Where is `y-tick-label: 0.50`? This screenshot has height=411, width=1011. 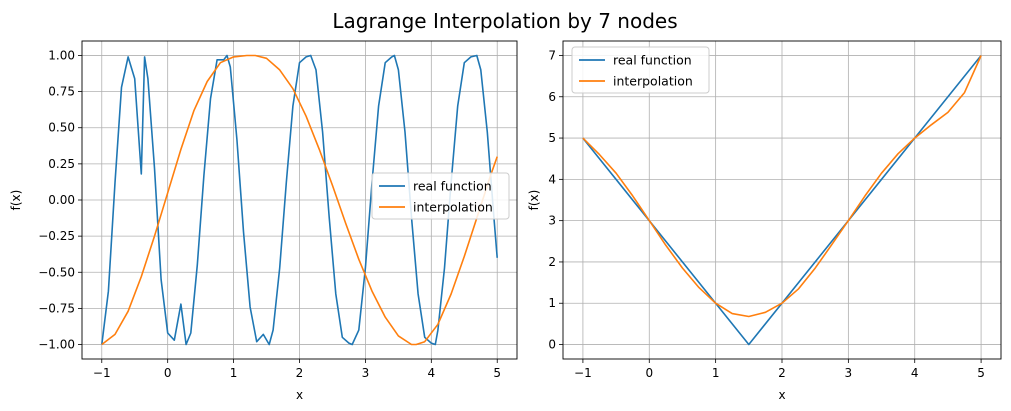
y-tick-label: 0.50 is located at coordinates (61, 128).